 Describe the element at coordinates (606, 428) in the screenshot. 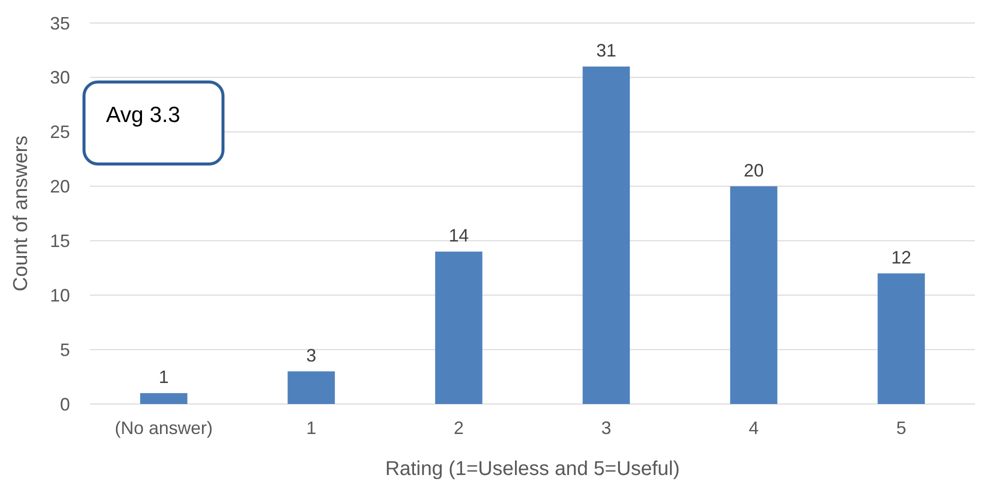

I see `x-tick-label: 3` at that location.